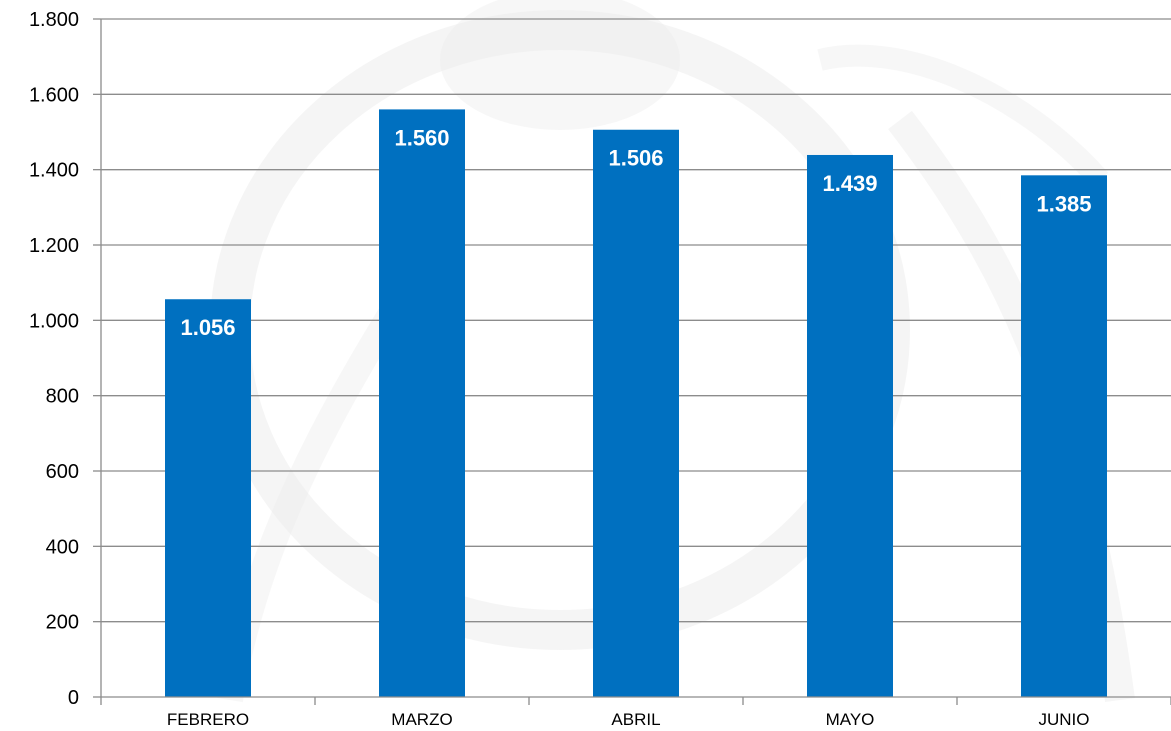  What do you see at coordinates (54, 171) in the screenshot?
I see `y-tick-label: 1.400` at bounding box center [54, 171].